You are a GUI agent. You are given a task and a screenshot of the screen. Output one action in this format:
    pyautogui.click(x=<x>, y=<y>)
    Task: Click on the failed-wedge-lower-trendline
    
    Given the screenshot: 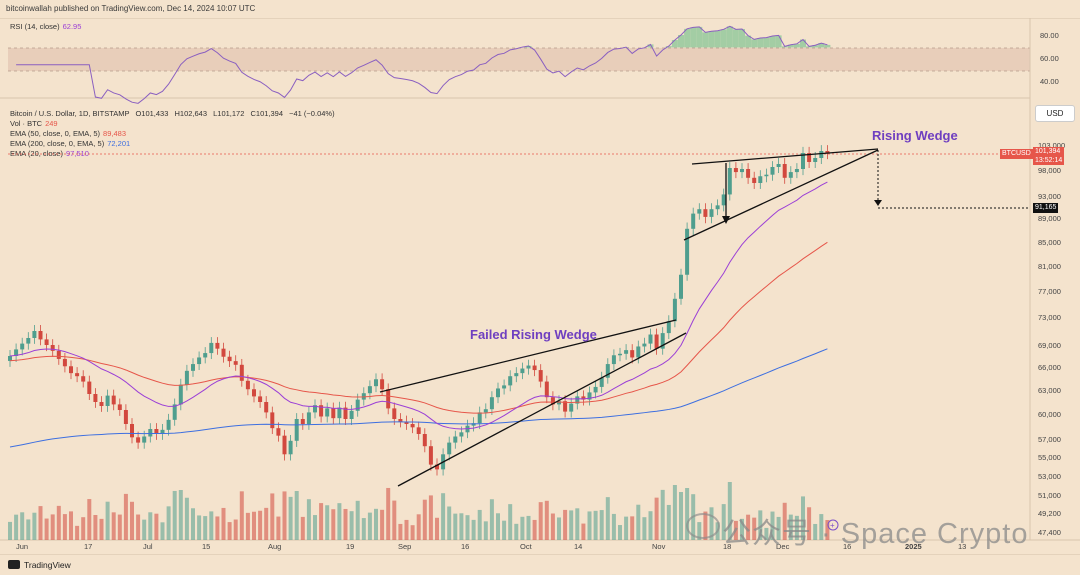 What is the action you would take?
    pyautogui.click(x=542, y=409)
    